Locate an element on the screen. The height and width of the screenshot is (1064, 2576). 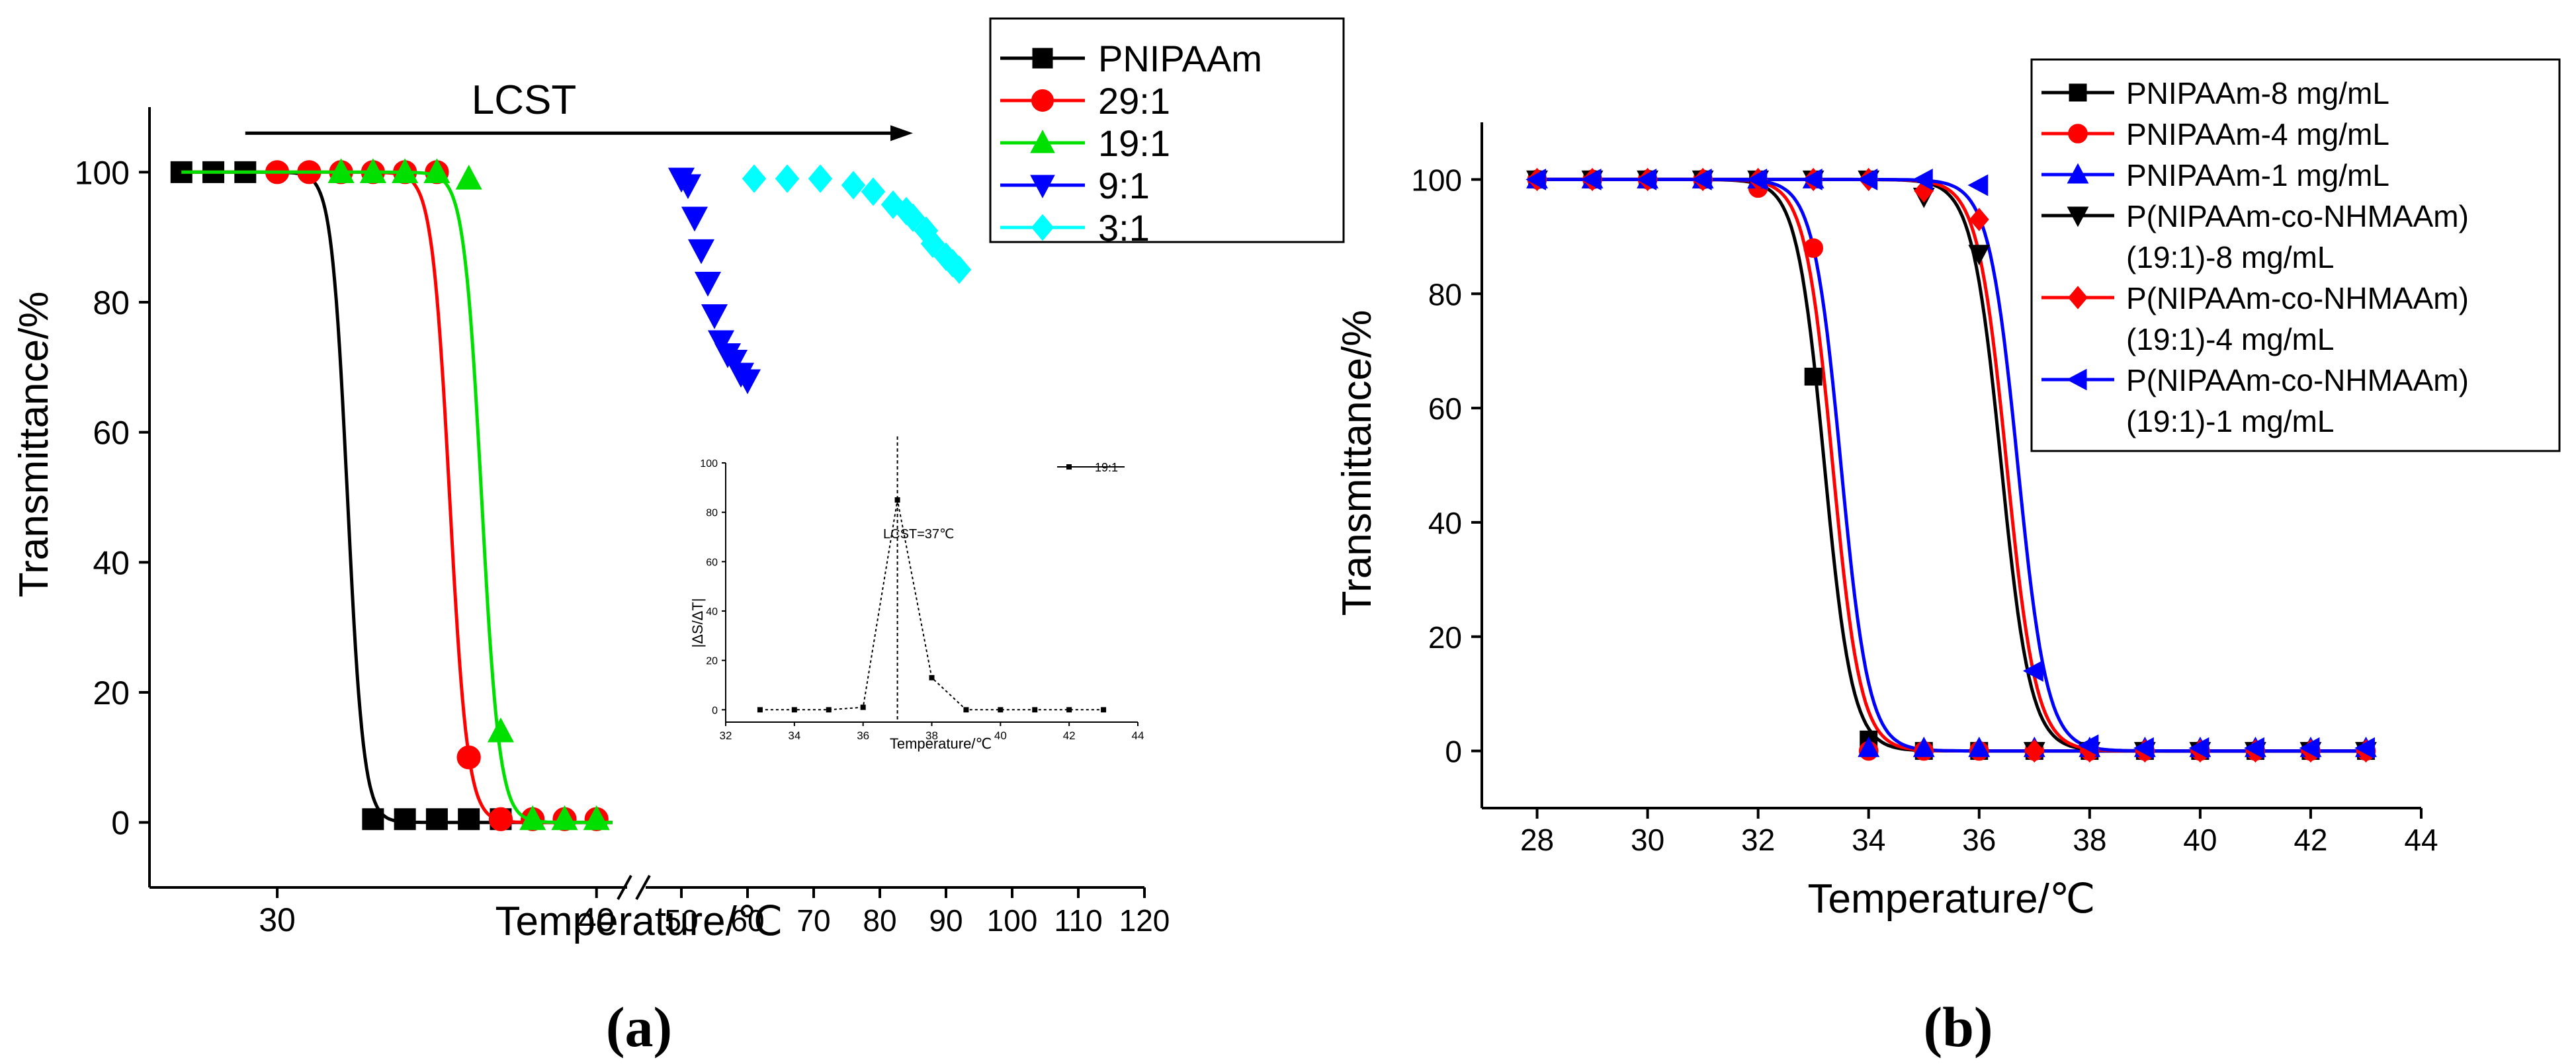
legend-label: 9:1 is located at coordinates (1124, 185).